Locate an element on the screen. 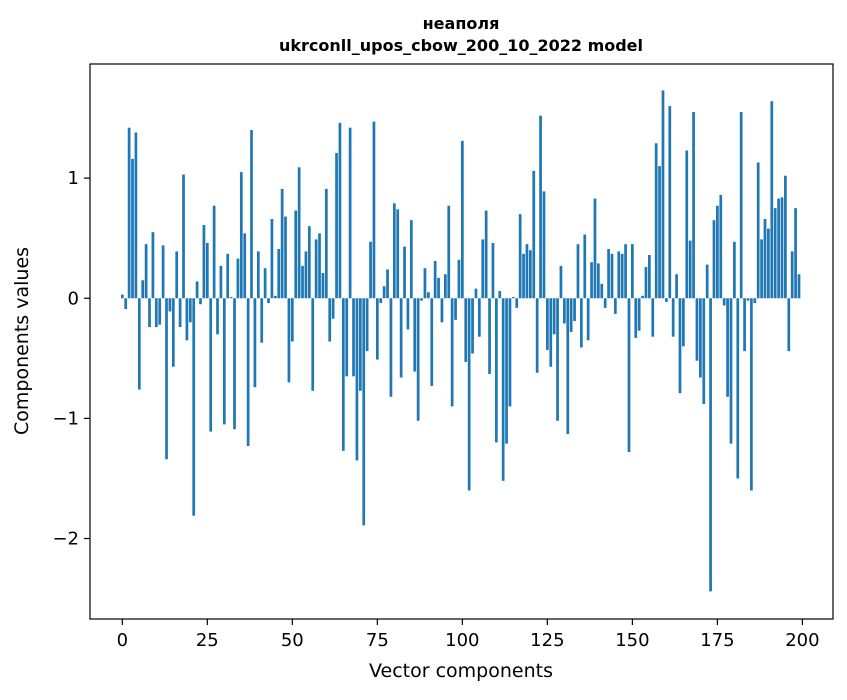 The image size is (847, 700). x-tick-label: 200 is located at coordinates (802, 640).